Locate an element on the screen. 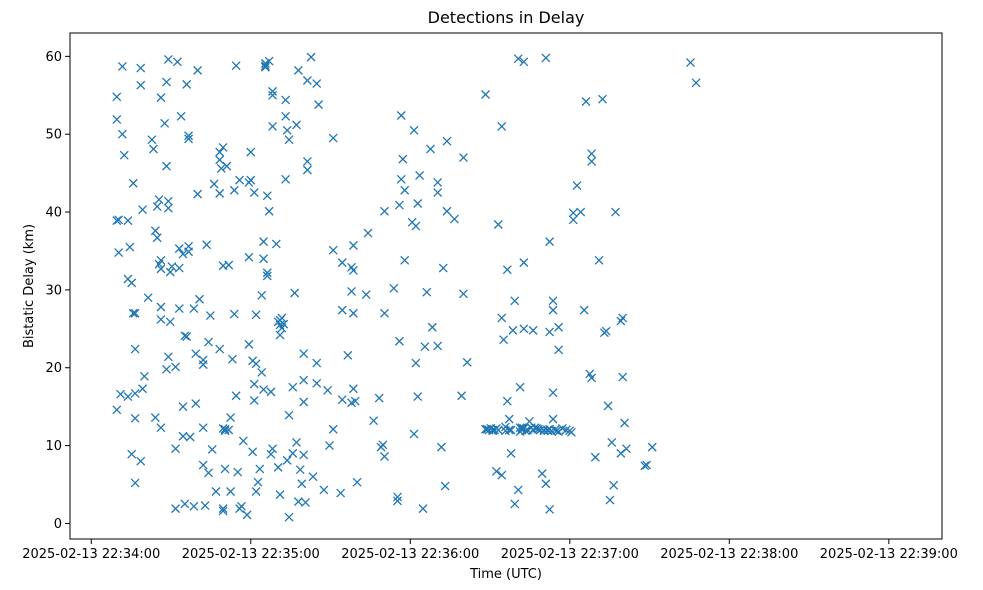 The height and width of the screenshot is (590, 983). y-tick-label-1: 10 is located at coordinates (53, 446).